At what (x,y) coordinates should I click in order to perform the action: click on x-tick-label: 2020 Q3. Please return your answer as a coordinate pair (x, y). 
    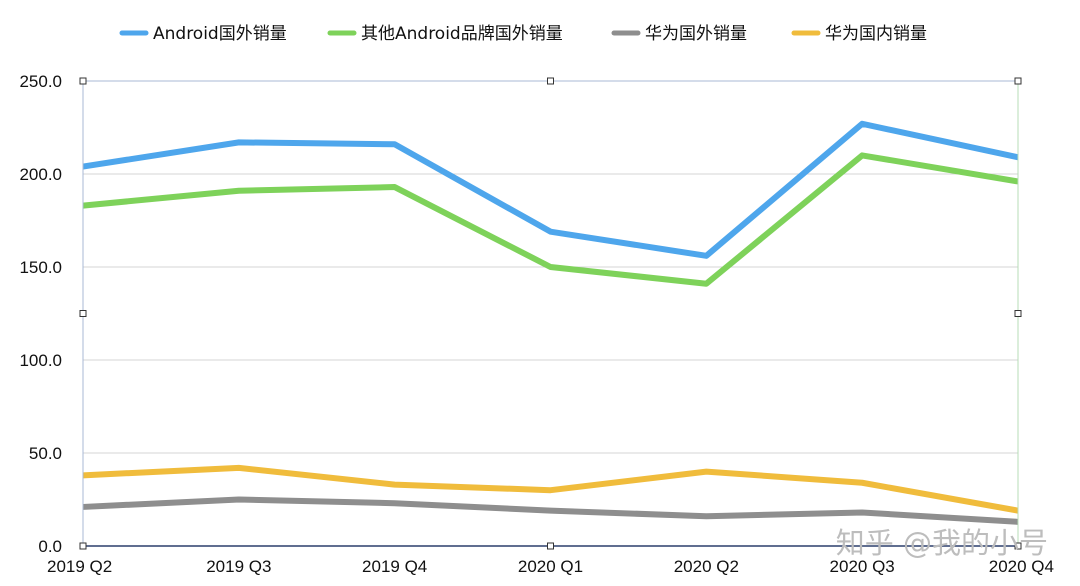
    Looking at the image, I should click on (862, 566).